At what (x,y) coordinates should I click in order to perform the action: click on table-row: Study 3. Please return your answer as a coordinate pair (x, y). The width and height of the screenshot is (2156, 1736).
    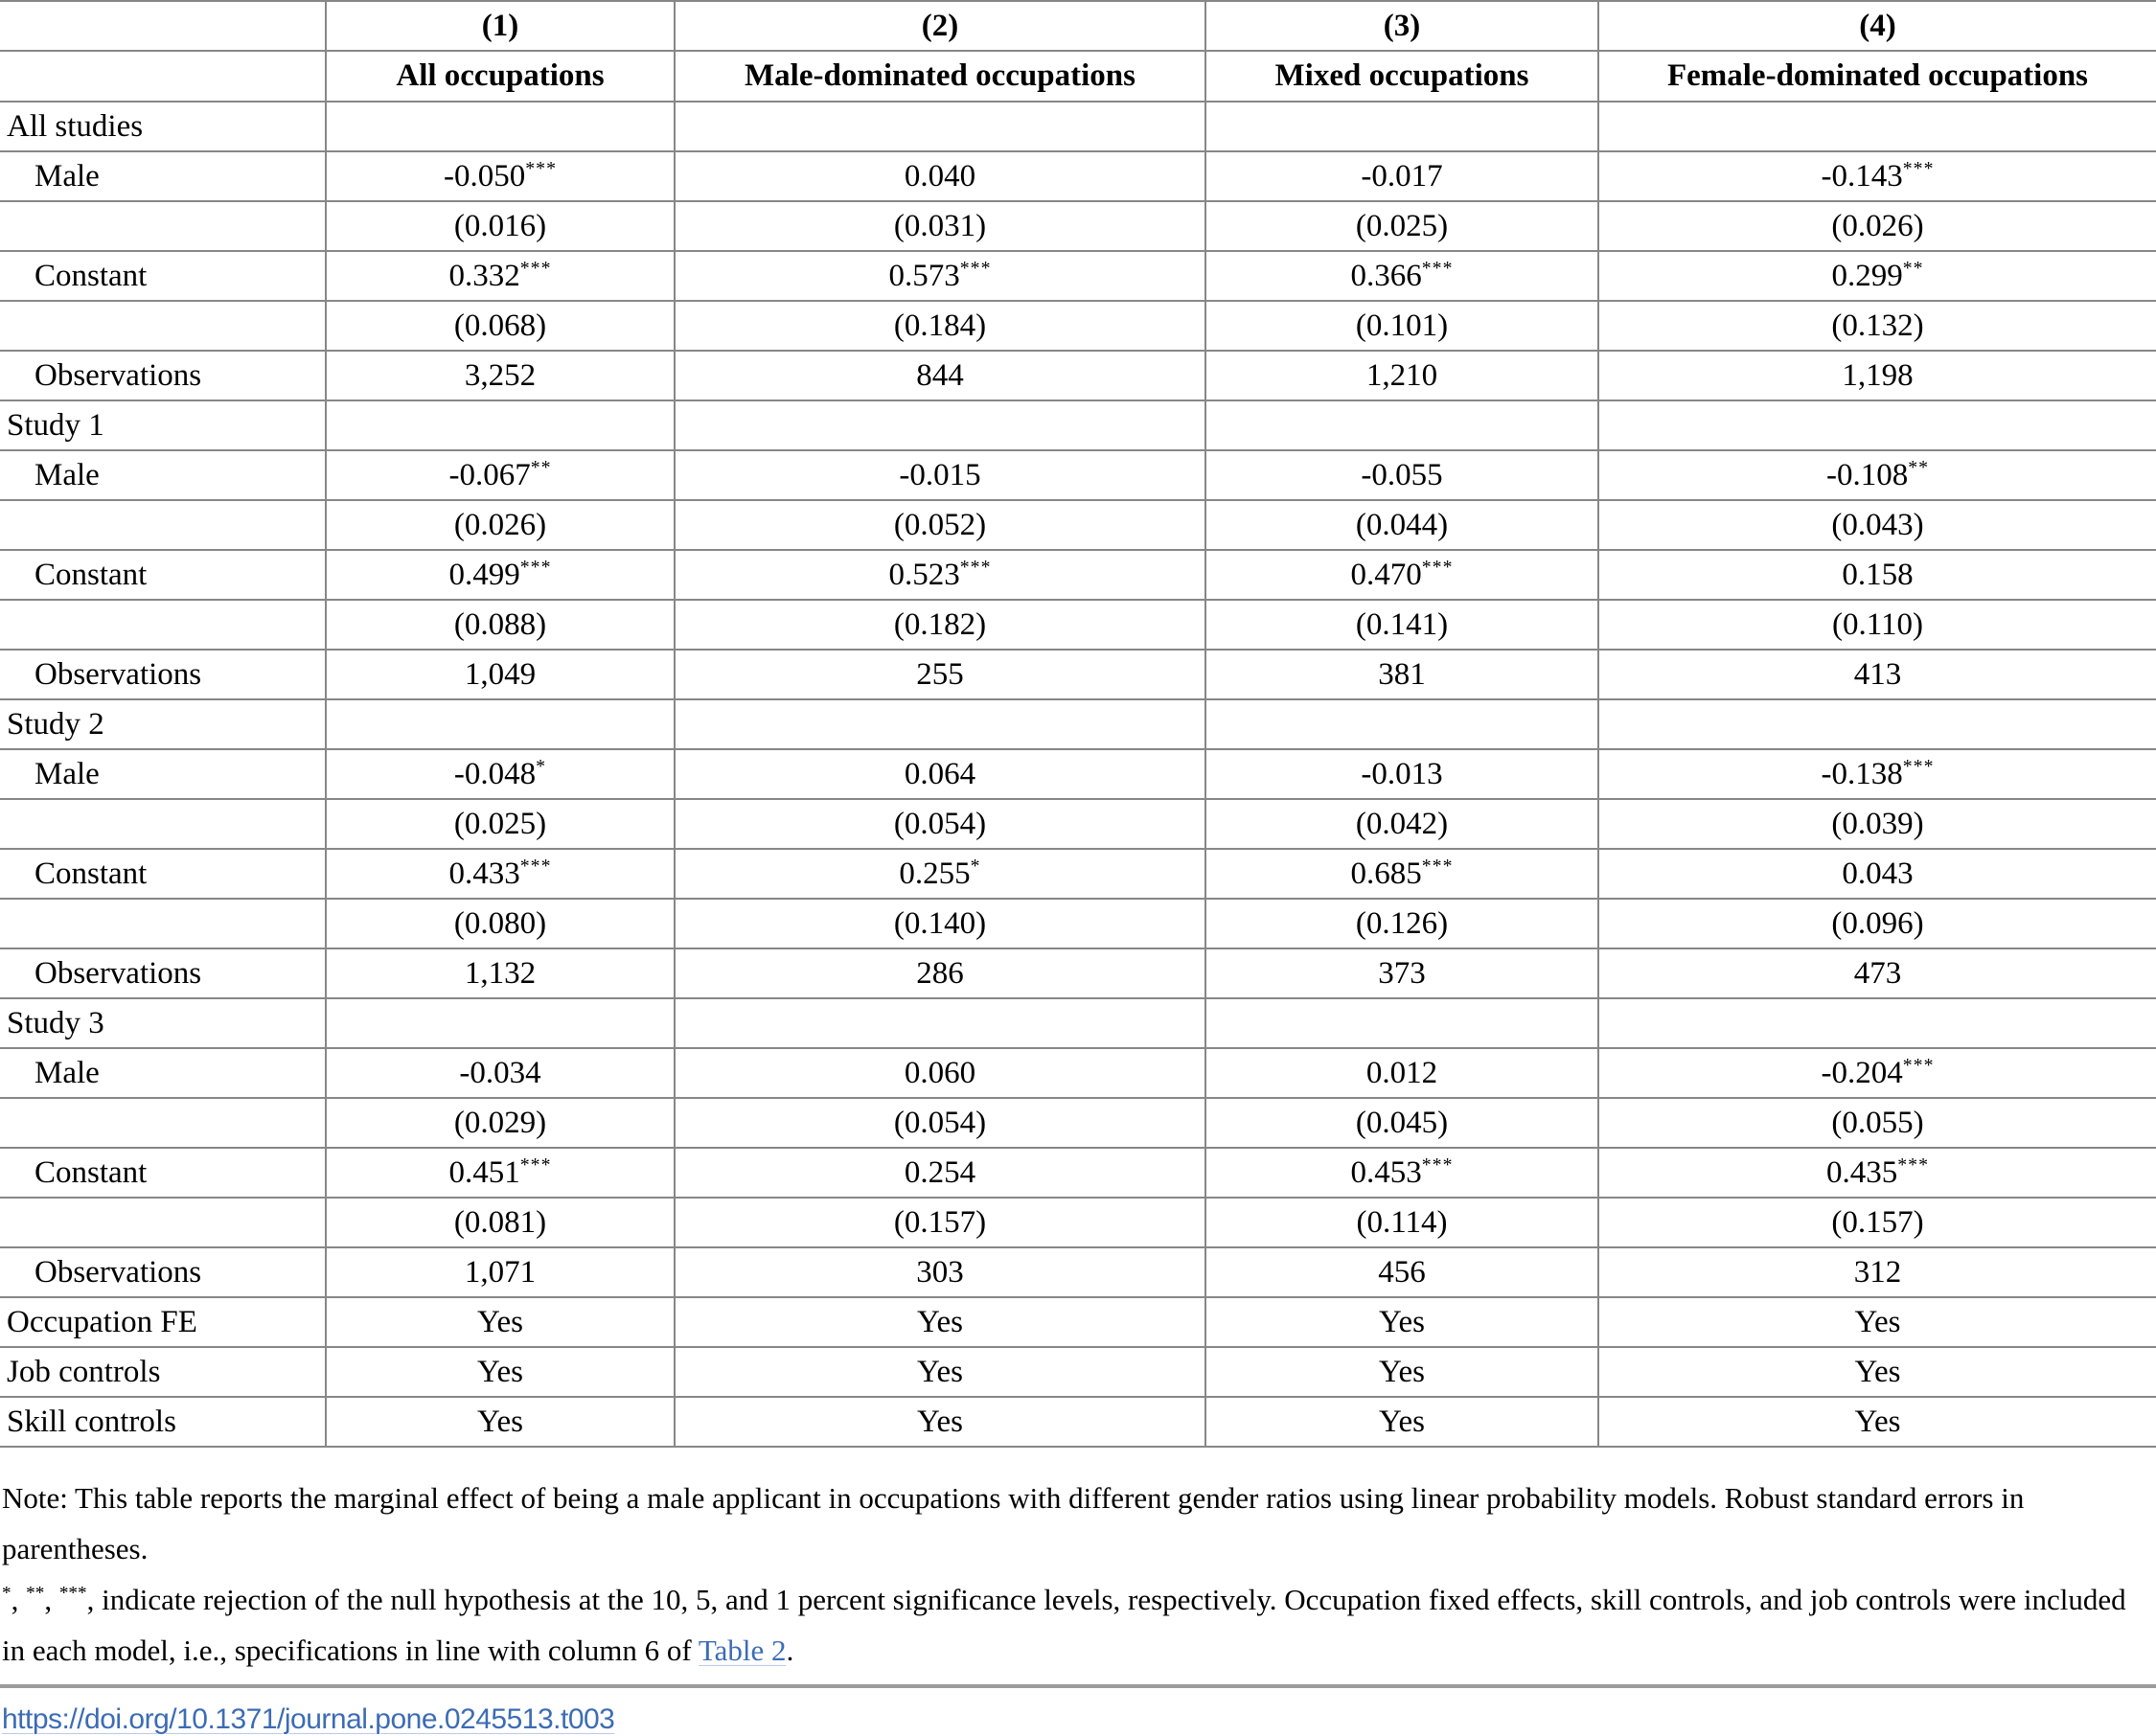
    Looking at the image, I should click on (1078, 1023).